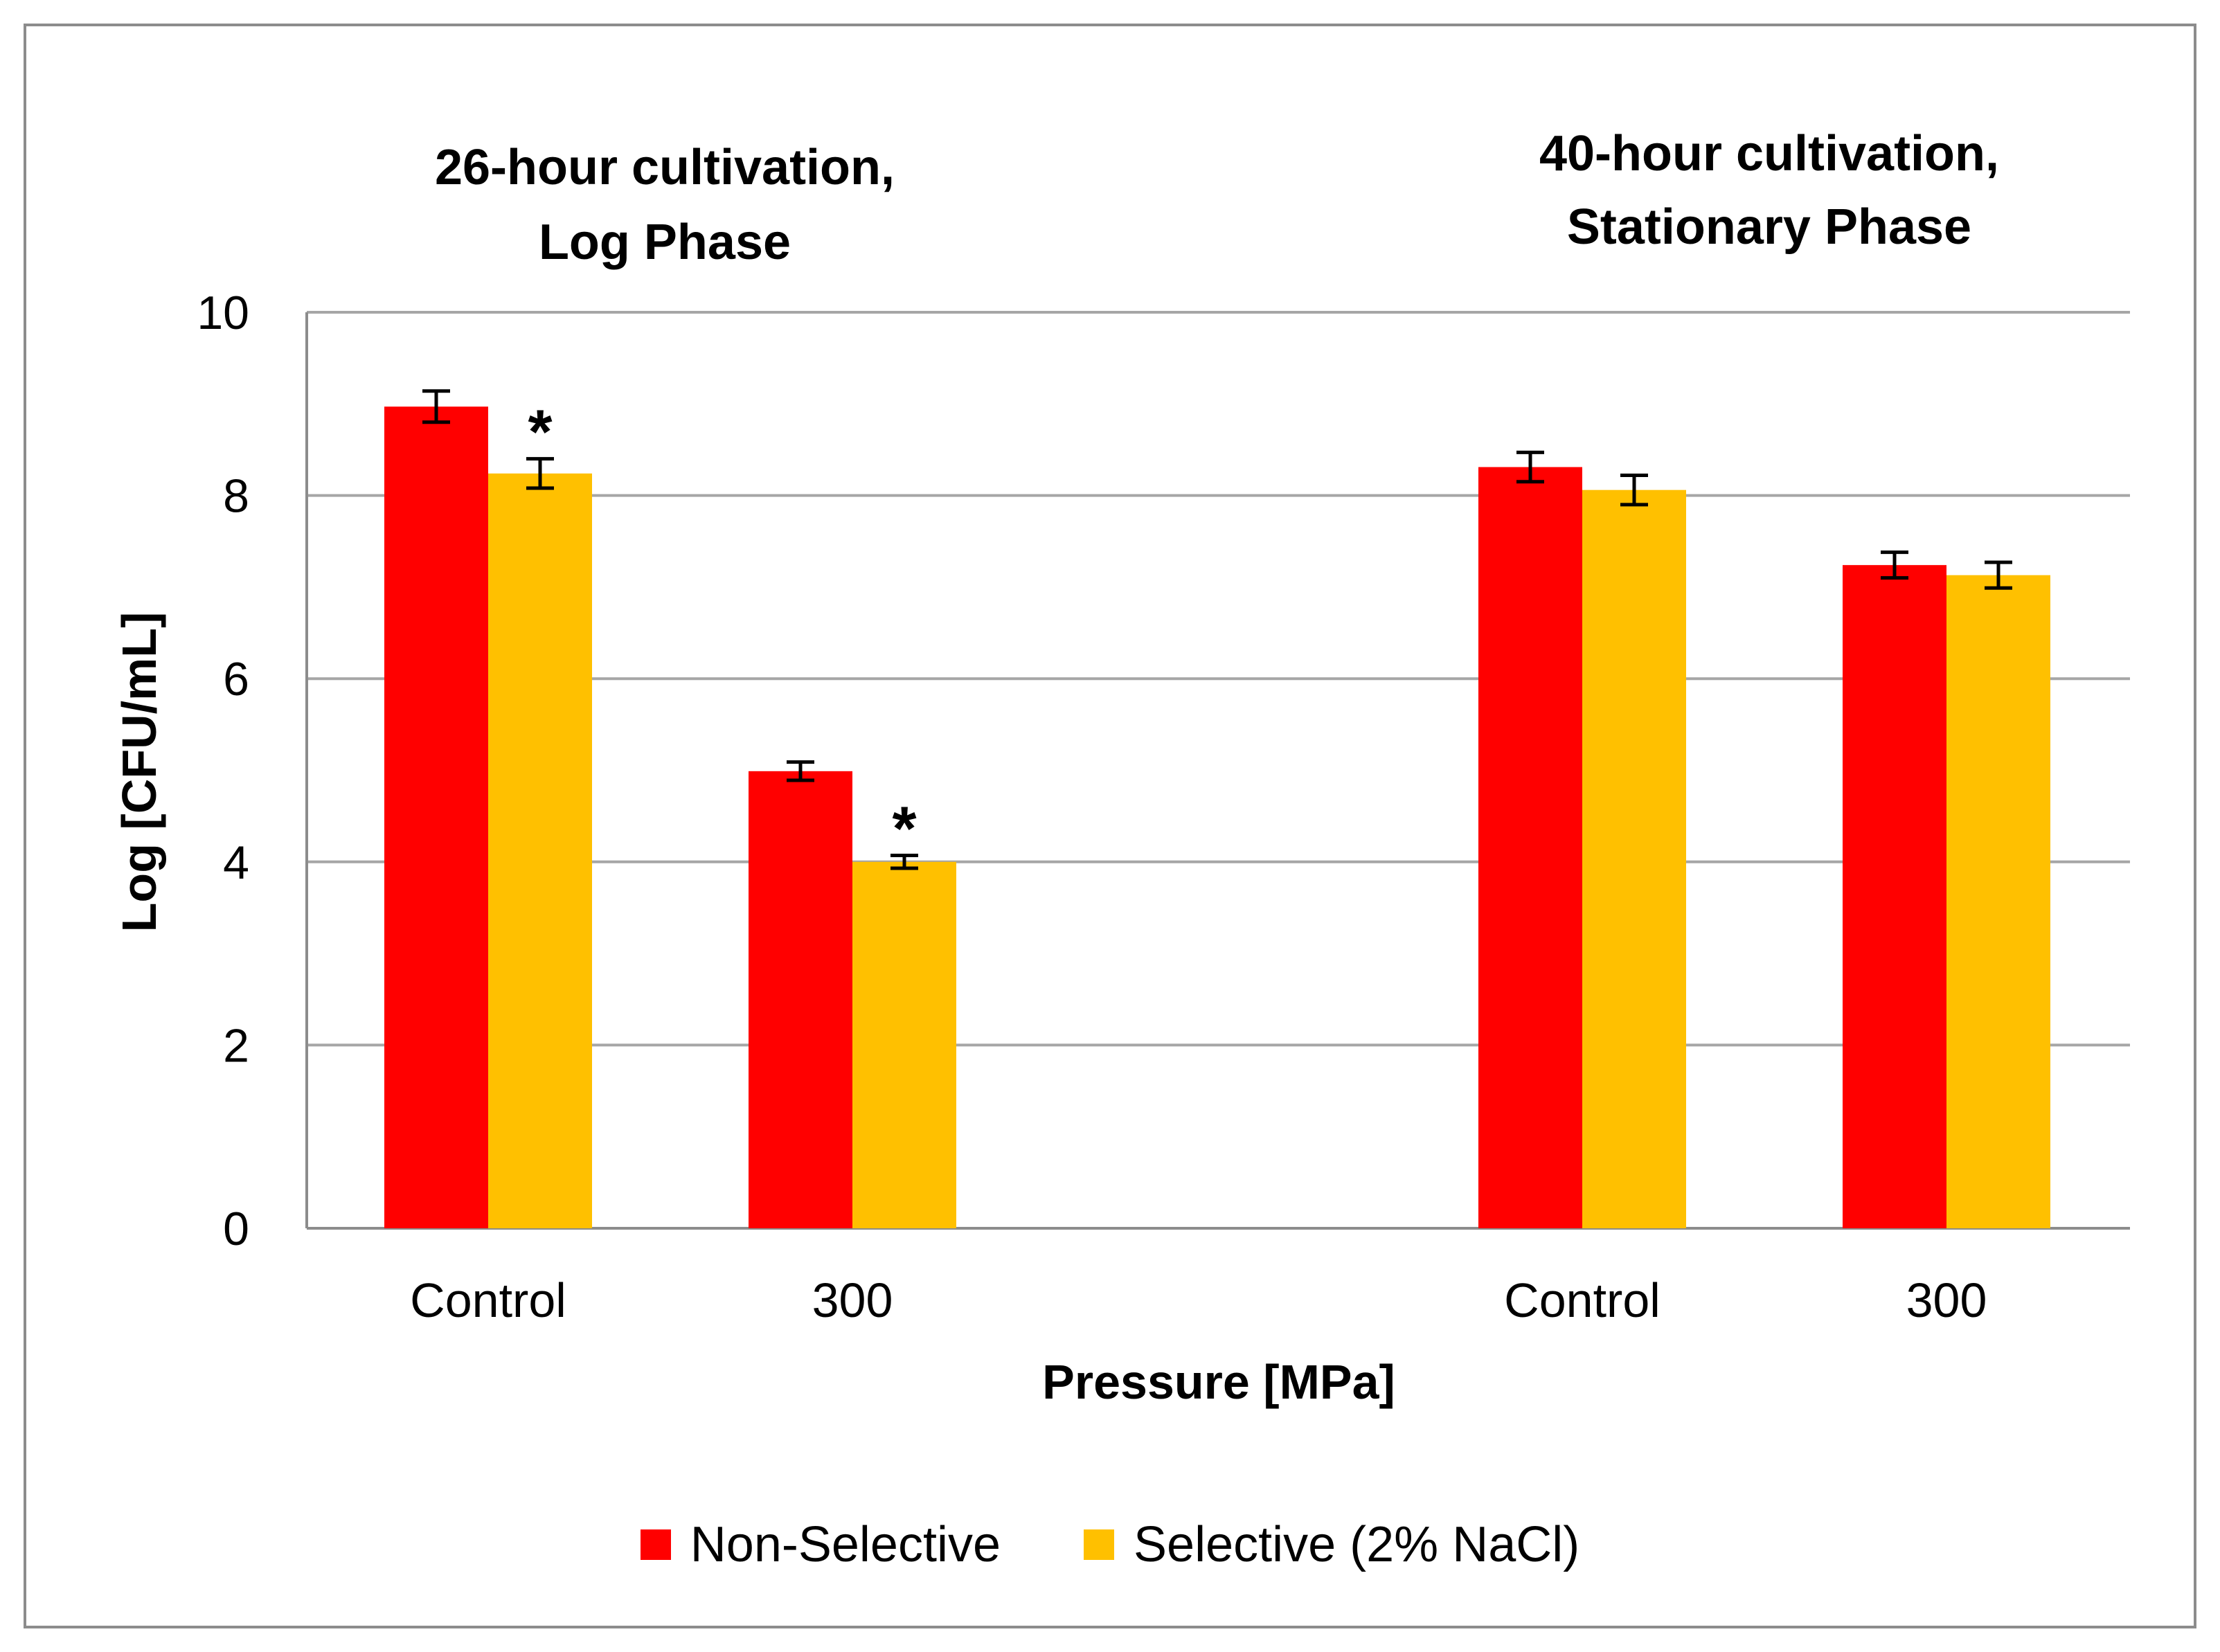 This screenshot has width=2220, height=1652. What do you see at coordinates (139, 773) in the screenshot?
I see `y-axis-label: Log [CFU/mL]` at bounding box center [139, 773].